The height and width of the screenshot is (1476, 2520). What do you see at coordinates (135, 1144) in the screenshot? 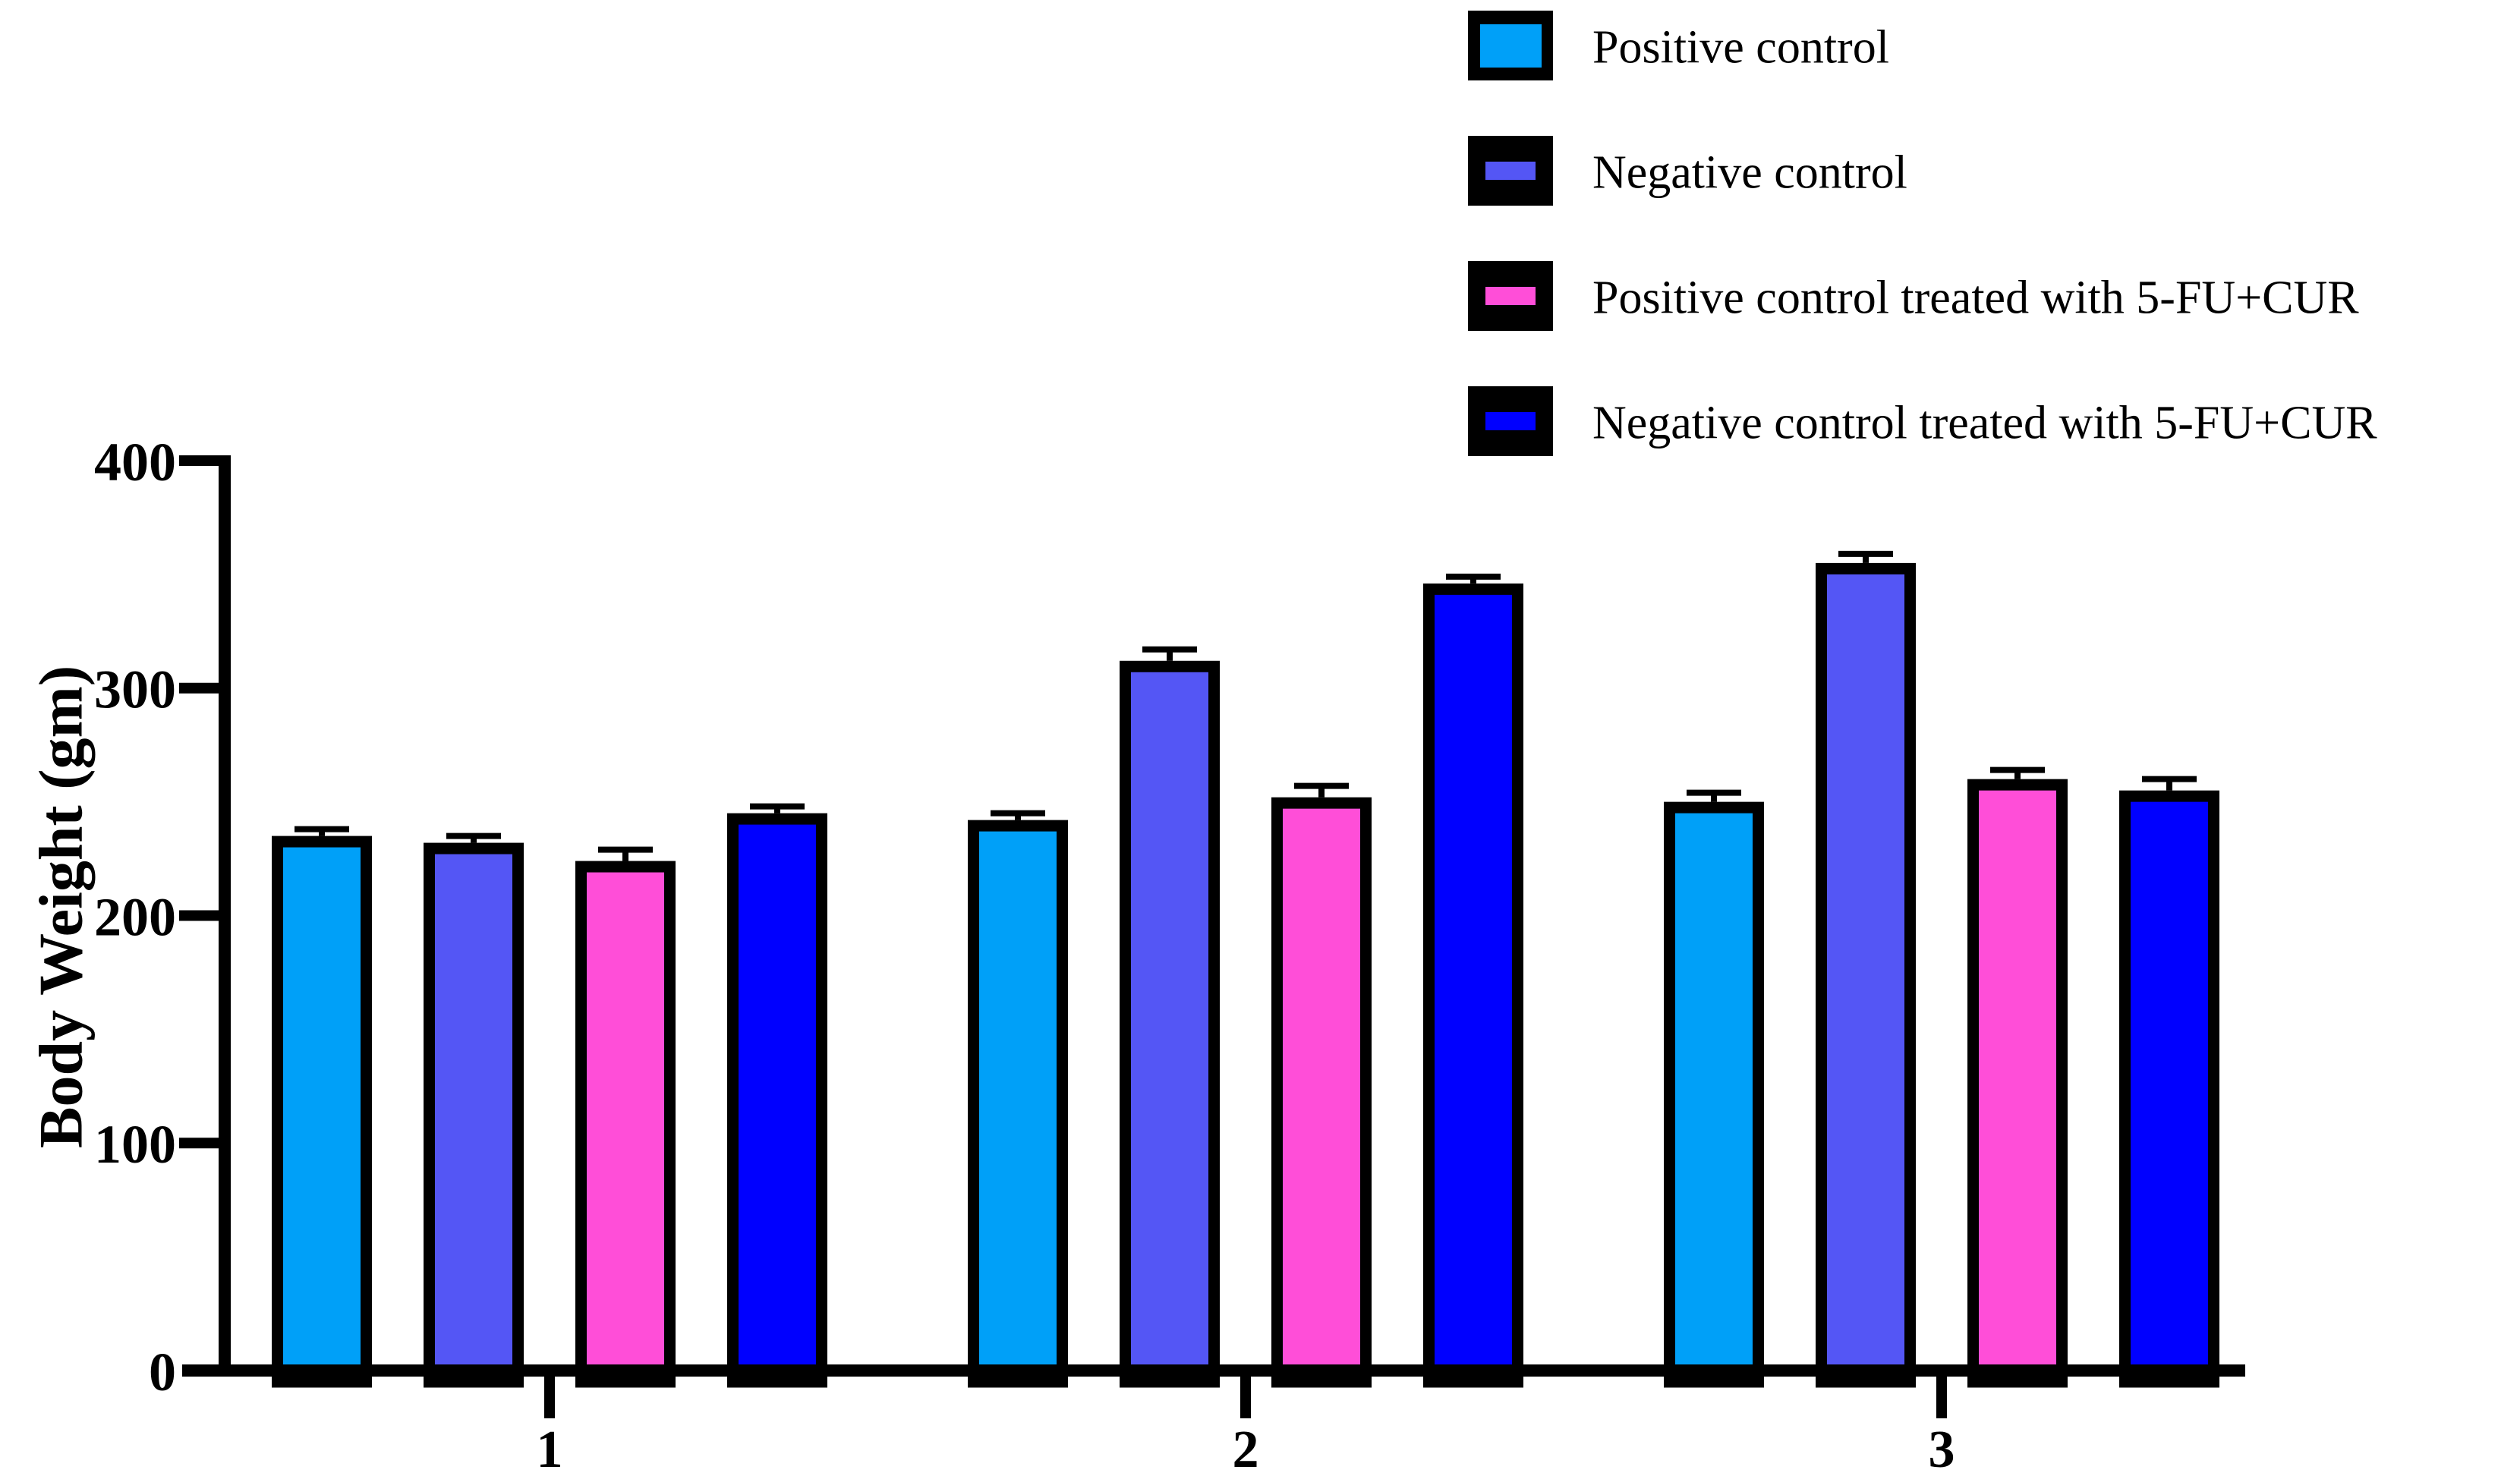
I see `y-tick-label: 100` at bounding box center [135, 1144].